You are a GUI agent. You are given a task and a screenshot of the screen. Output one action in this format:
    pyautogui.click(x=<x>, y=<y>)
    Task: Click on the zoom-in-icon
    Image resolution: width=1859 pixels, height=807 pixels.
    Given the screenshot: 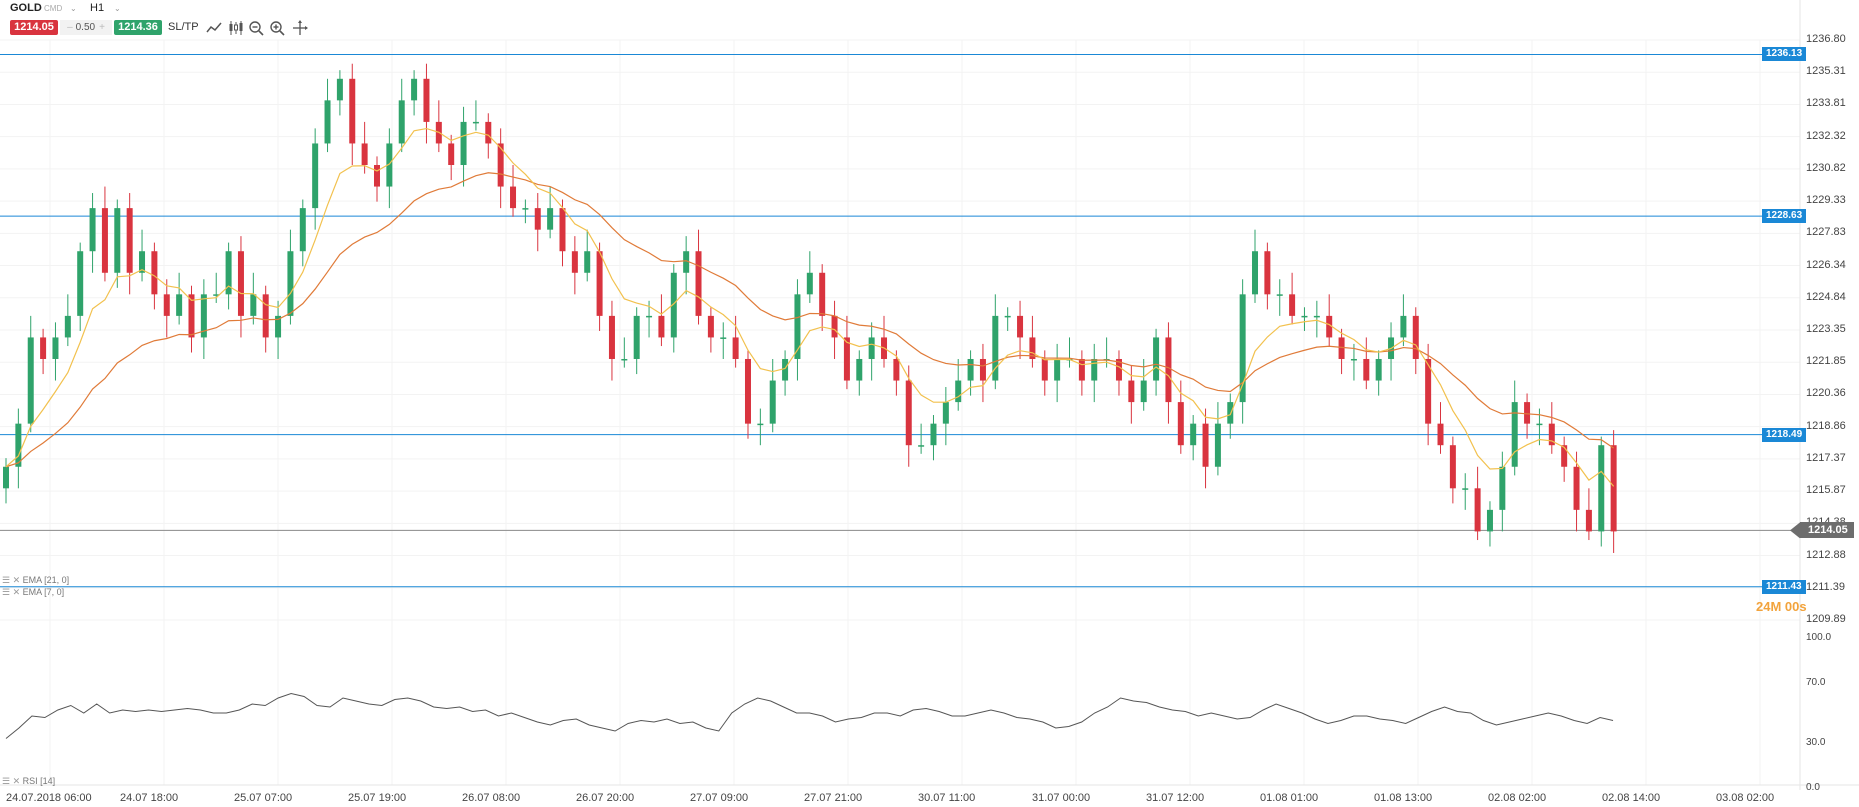 What is the action you would take?
    pyautogui.click(x=277, y=28)
    